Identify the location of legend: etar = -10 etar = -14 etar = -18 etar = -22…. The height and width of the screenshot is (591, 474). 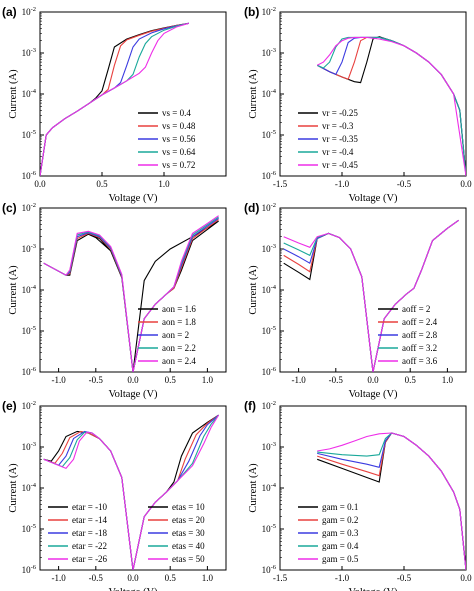
(78, 533).